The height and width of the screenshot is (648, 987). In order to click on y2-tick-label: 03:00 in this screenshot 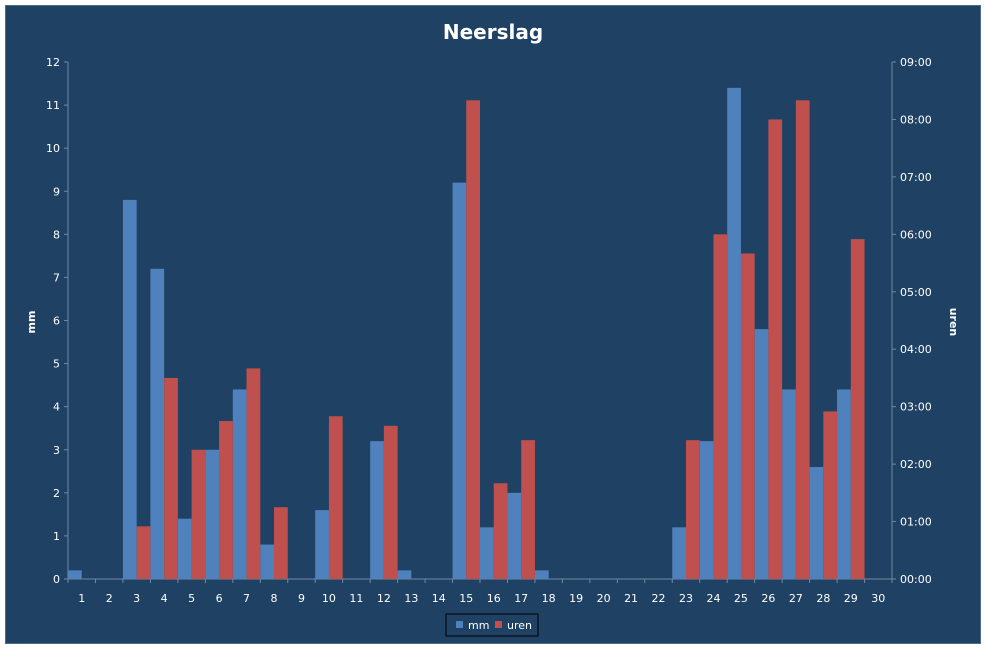, I will do `click(916, 407)`.